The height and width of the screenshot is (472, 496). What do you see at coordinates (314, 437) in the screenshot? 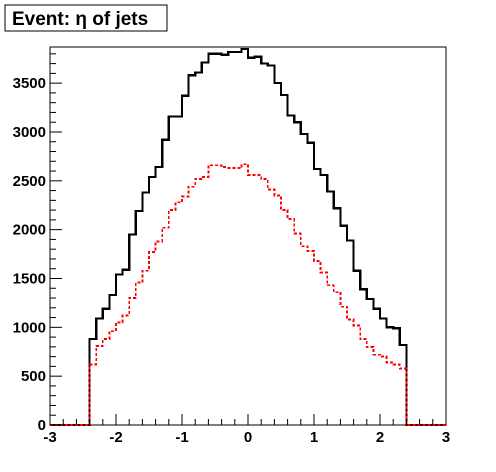
I see `x-tick-label: 1` at bounding box center [314, 437].